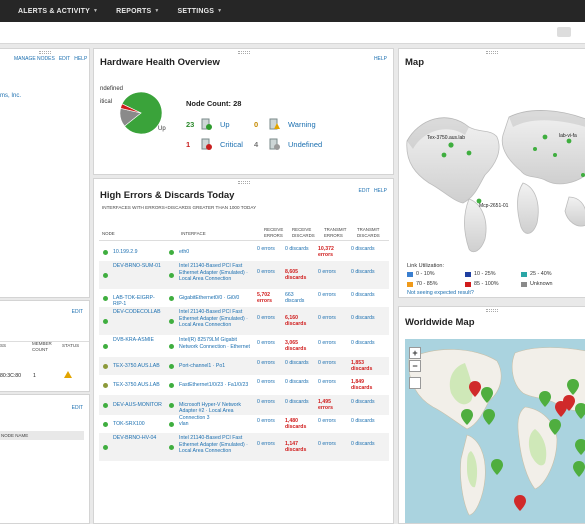 This screenshot has width=585, height=524. I want to click on pie-slice-up, so click(142, 113).